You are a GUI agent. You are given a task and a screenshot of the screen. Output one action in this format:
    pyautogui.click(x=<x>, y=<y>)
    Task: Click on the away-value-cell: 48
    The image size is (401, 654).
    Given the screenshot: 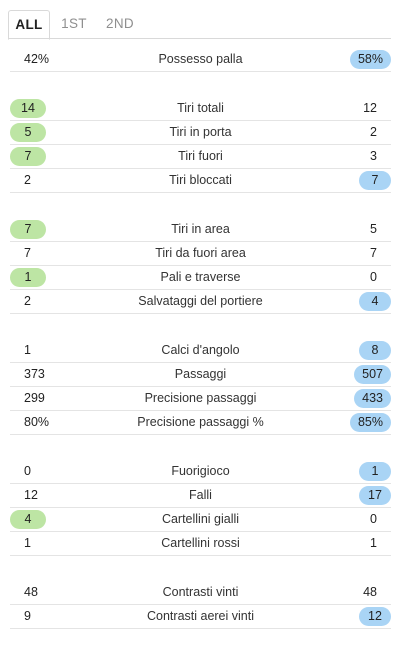 What is the action you would take?
    pyautogui.click(x=365, y=592)
    